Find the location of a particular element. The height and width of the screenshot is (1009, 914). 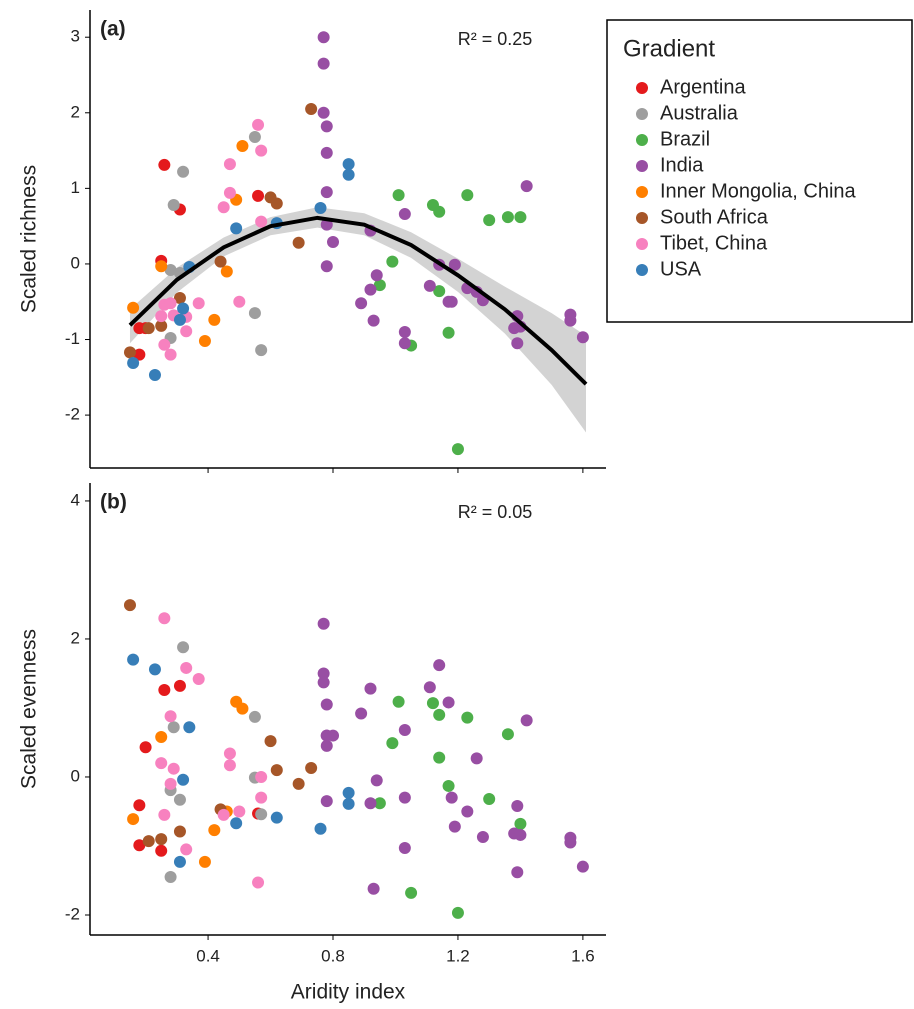

panel-label: (a) is located at coordinates (113, 29).